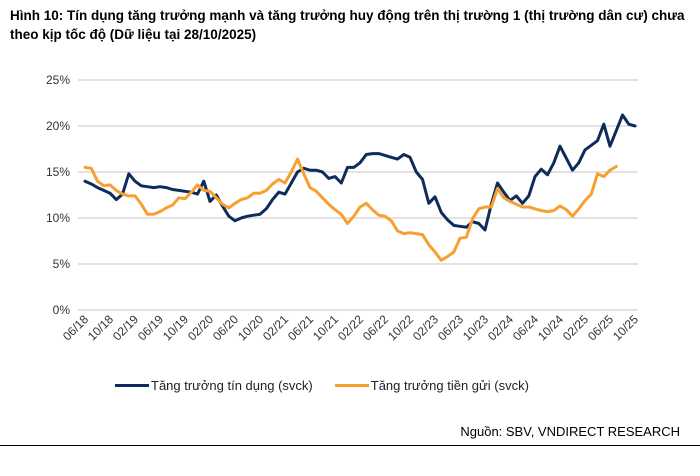  I want to click on x-tick-label: 10/22, so click(400, 327).